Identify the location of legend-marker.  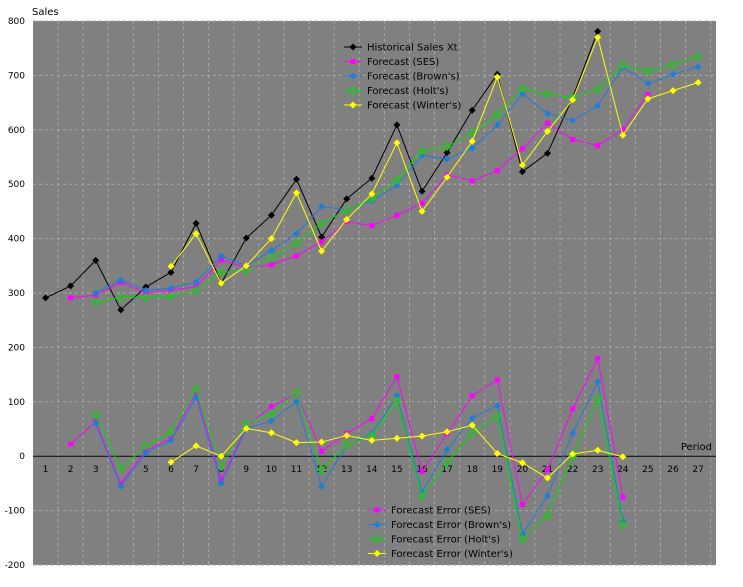
(353, 90).